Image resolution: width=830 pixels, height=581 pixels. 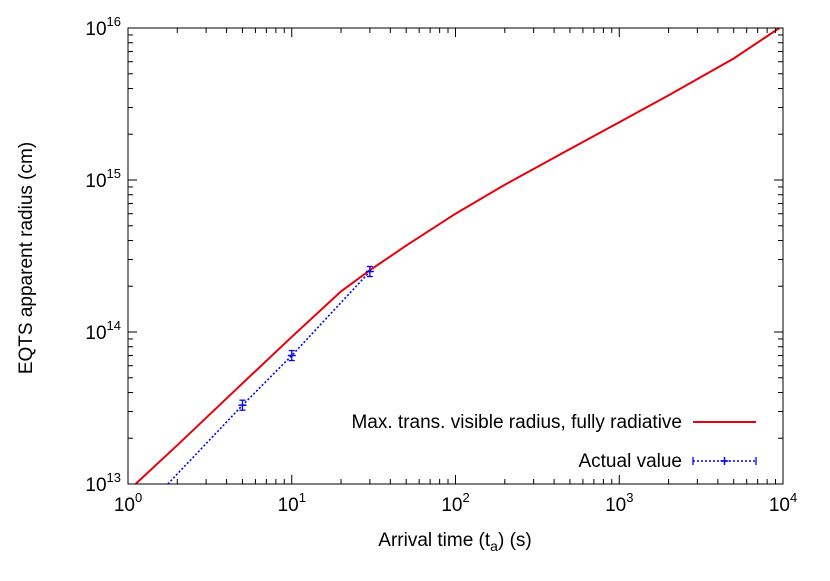 What do you see at coordinates (292, 503) in the screenshot?
I see `x-tick-label: 10¹` at bounding box center [292, 503].